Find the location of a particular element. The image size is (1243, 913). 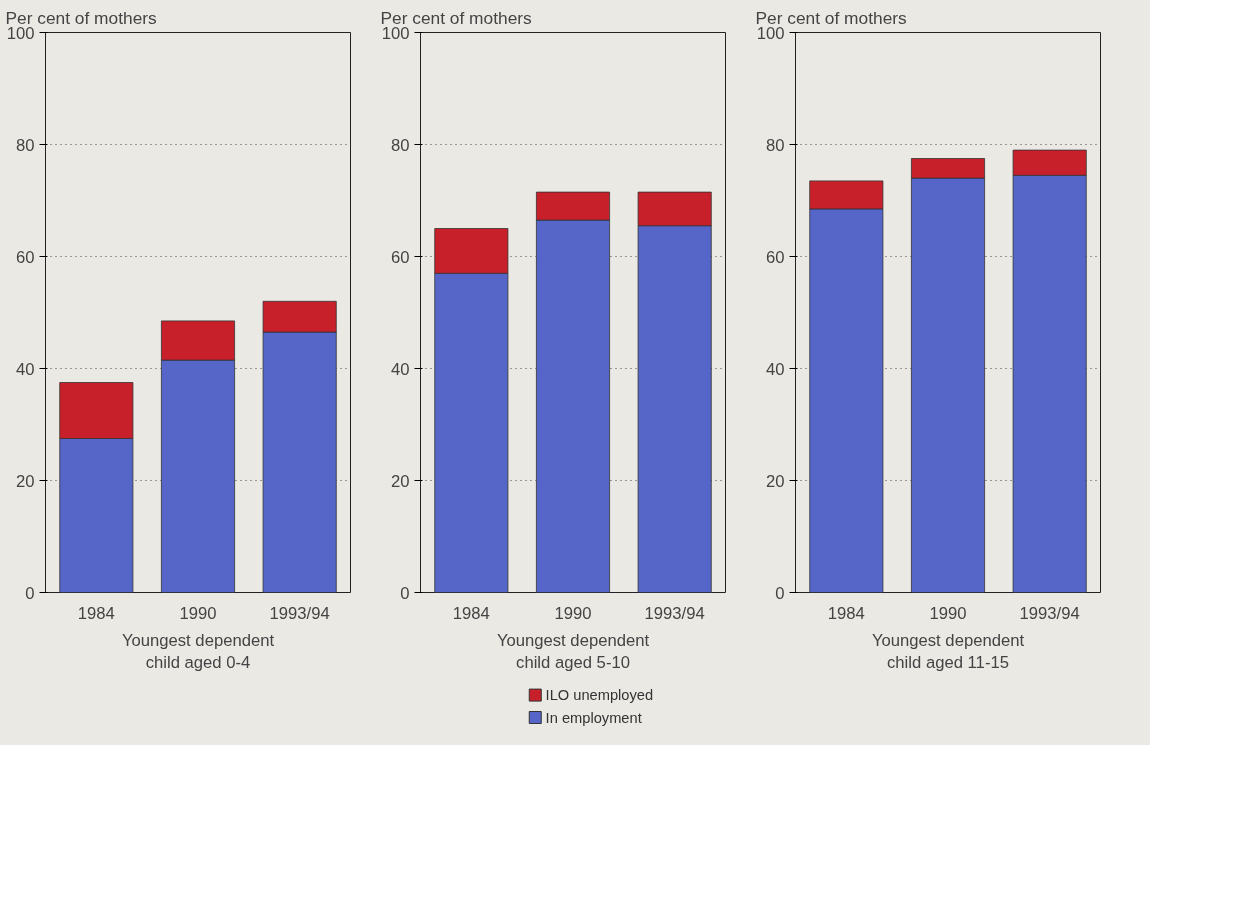

x-axis-title: Youngest dependent child aged 11-15 is located at coordinates (948, 651).